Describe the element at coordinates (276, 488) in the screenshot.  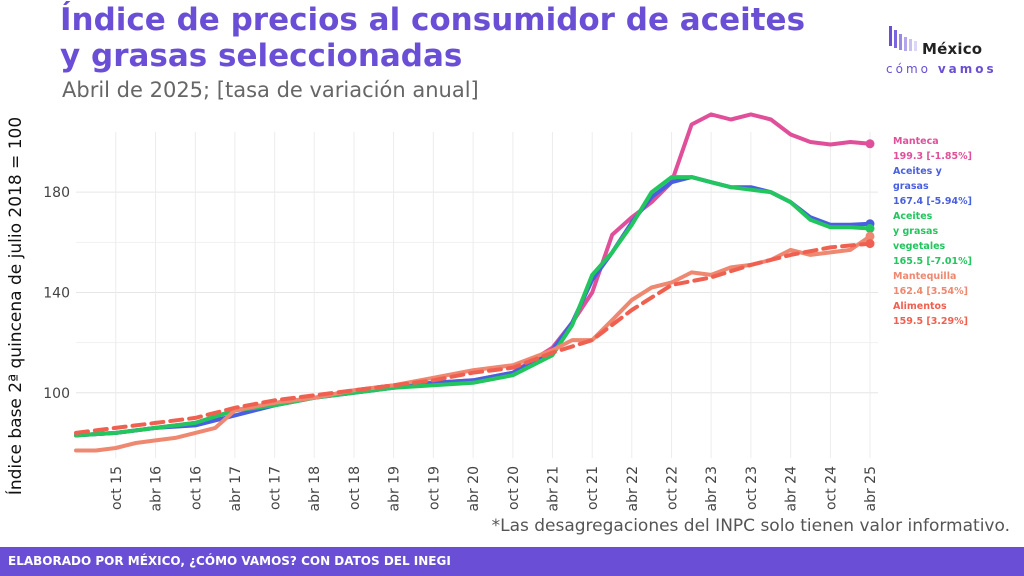
I see `x-tick-label: oct 17` at that location.